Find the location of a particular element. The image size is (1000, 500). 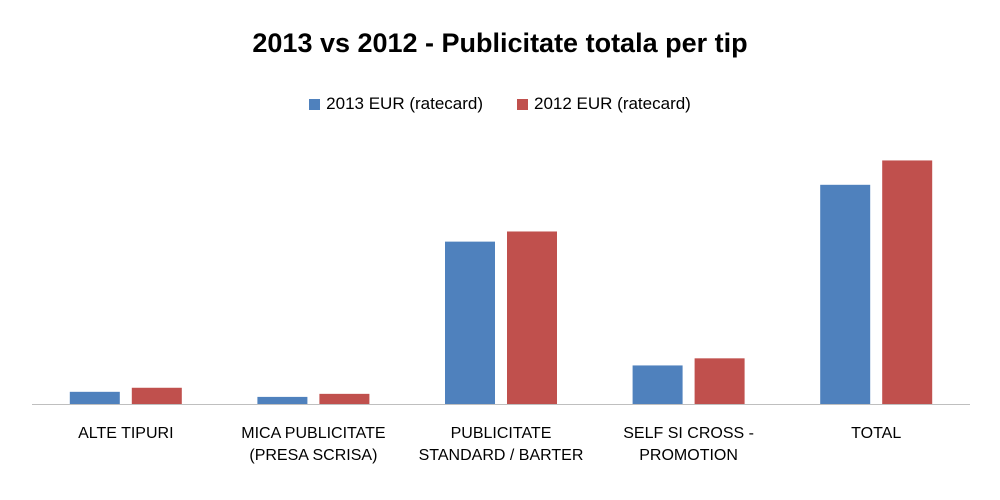

legend-item-2013: 2013 EUR (ratecard) is located at coordinates (396, 104).